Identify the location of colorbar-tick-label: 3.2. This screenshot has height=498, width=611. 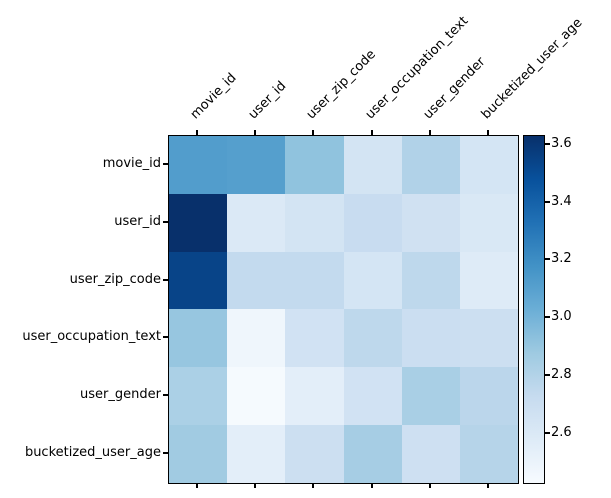
(561, 259).